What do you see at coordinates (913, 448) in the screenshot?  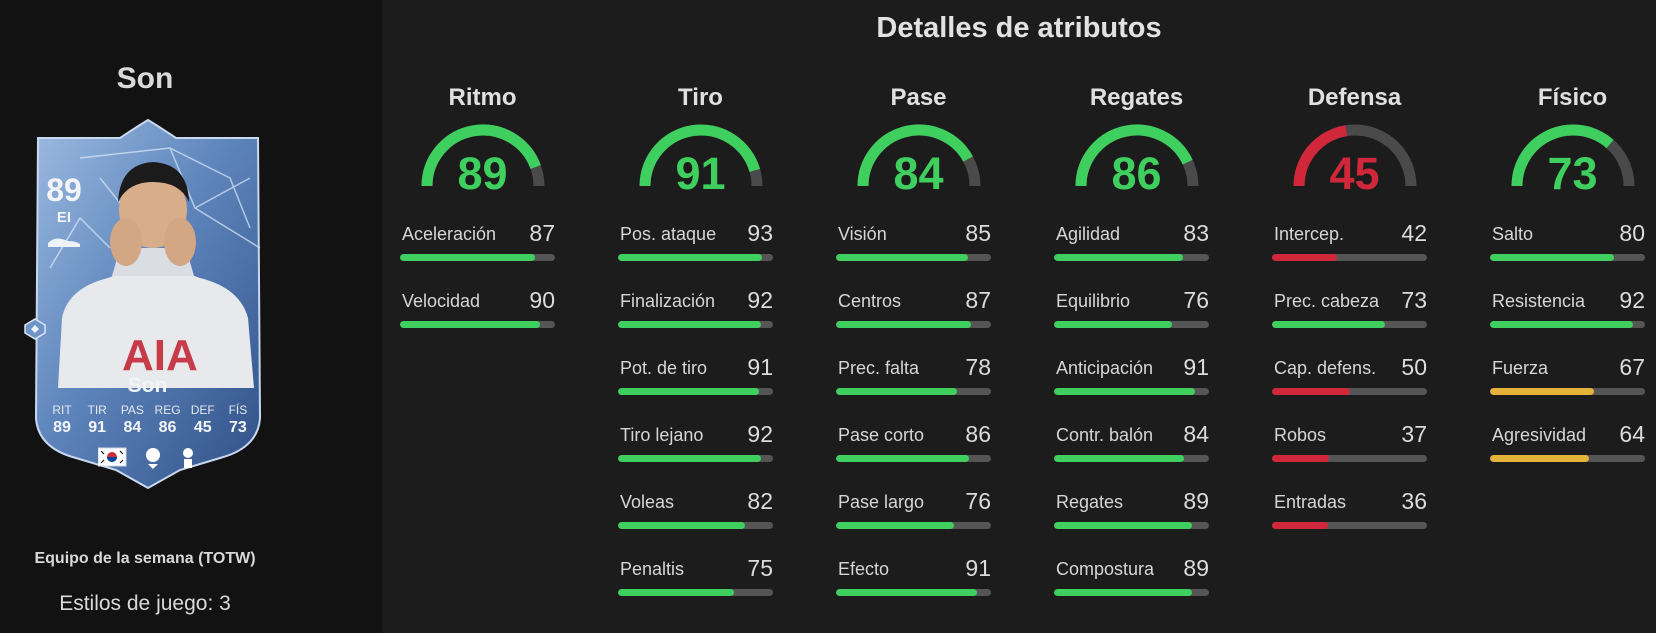 I see `attribute-row: Pase corto 86` at bounding box center [913, 448].